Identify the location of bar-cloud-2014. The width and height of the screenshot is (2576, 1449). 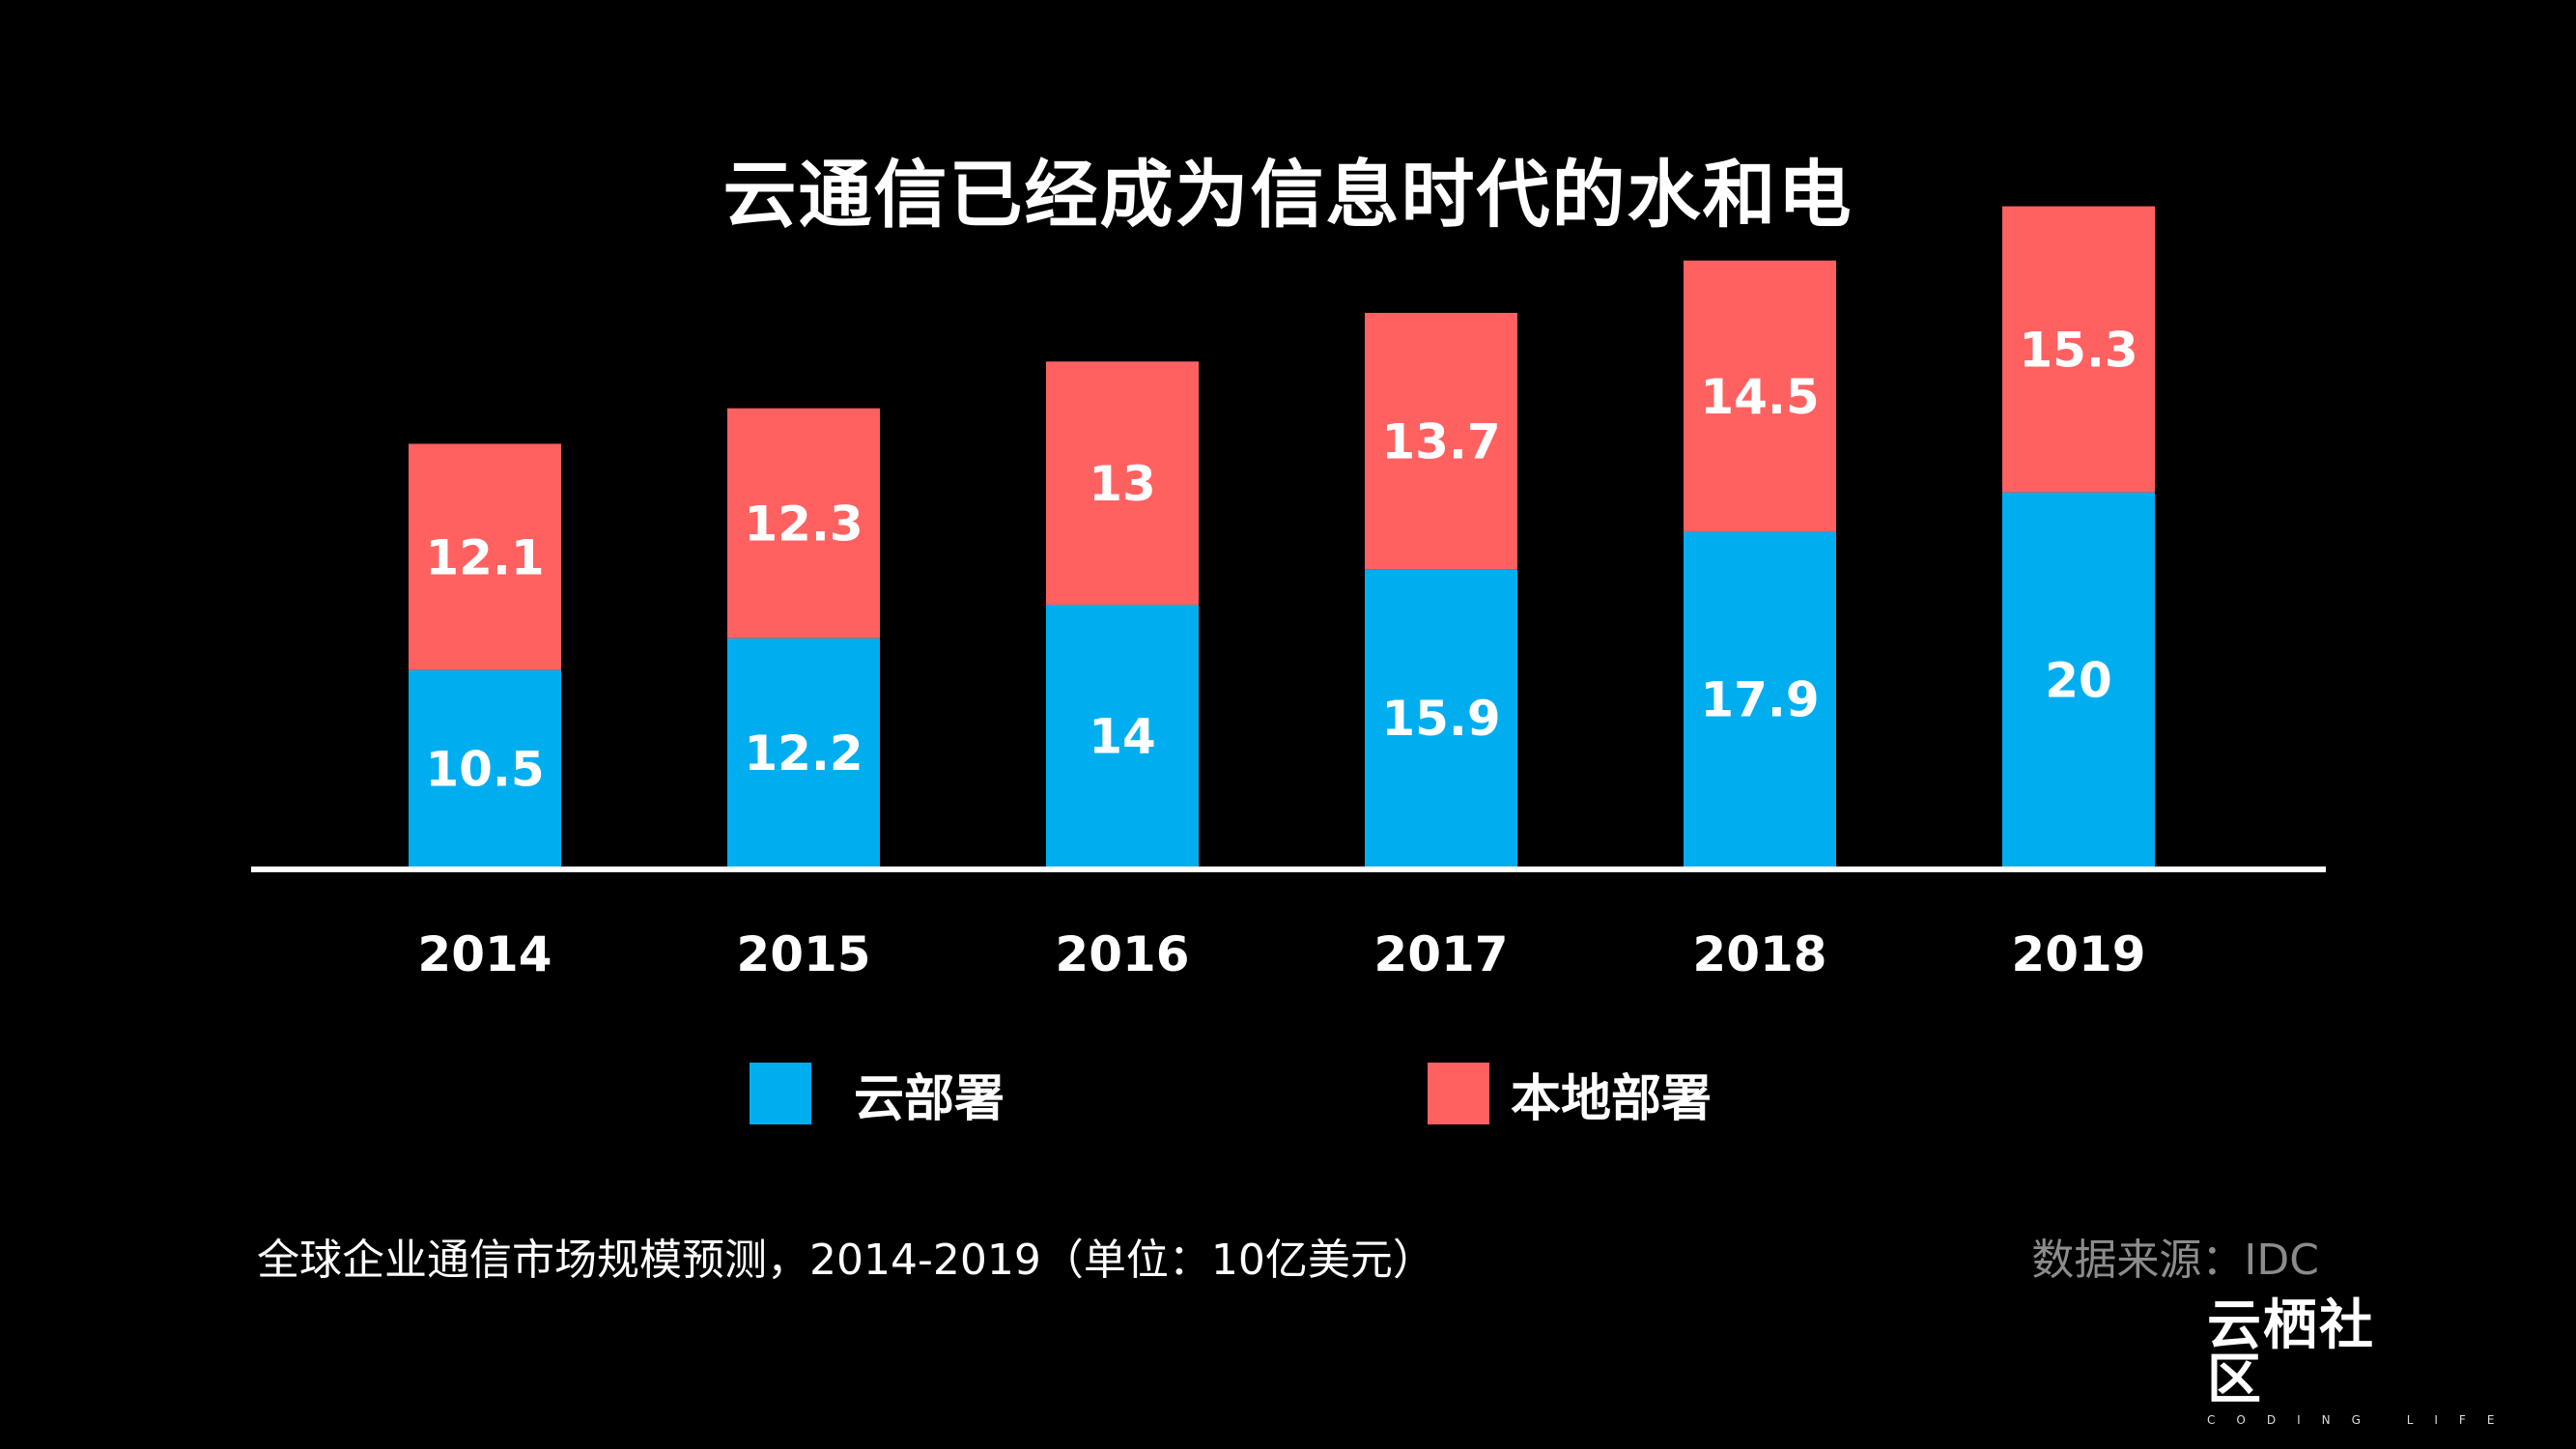
(485, 768).